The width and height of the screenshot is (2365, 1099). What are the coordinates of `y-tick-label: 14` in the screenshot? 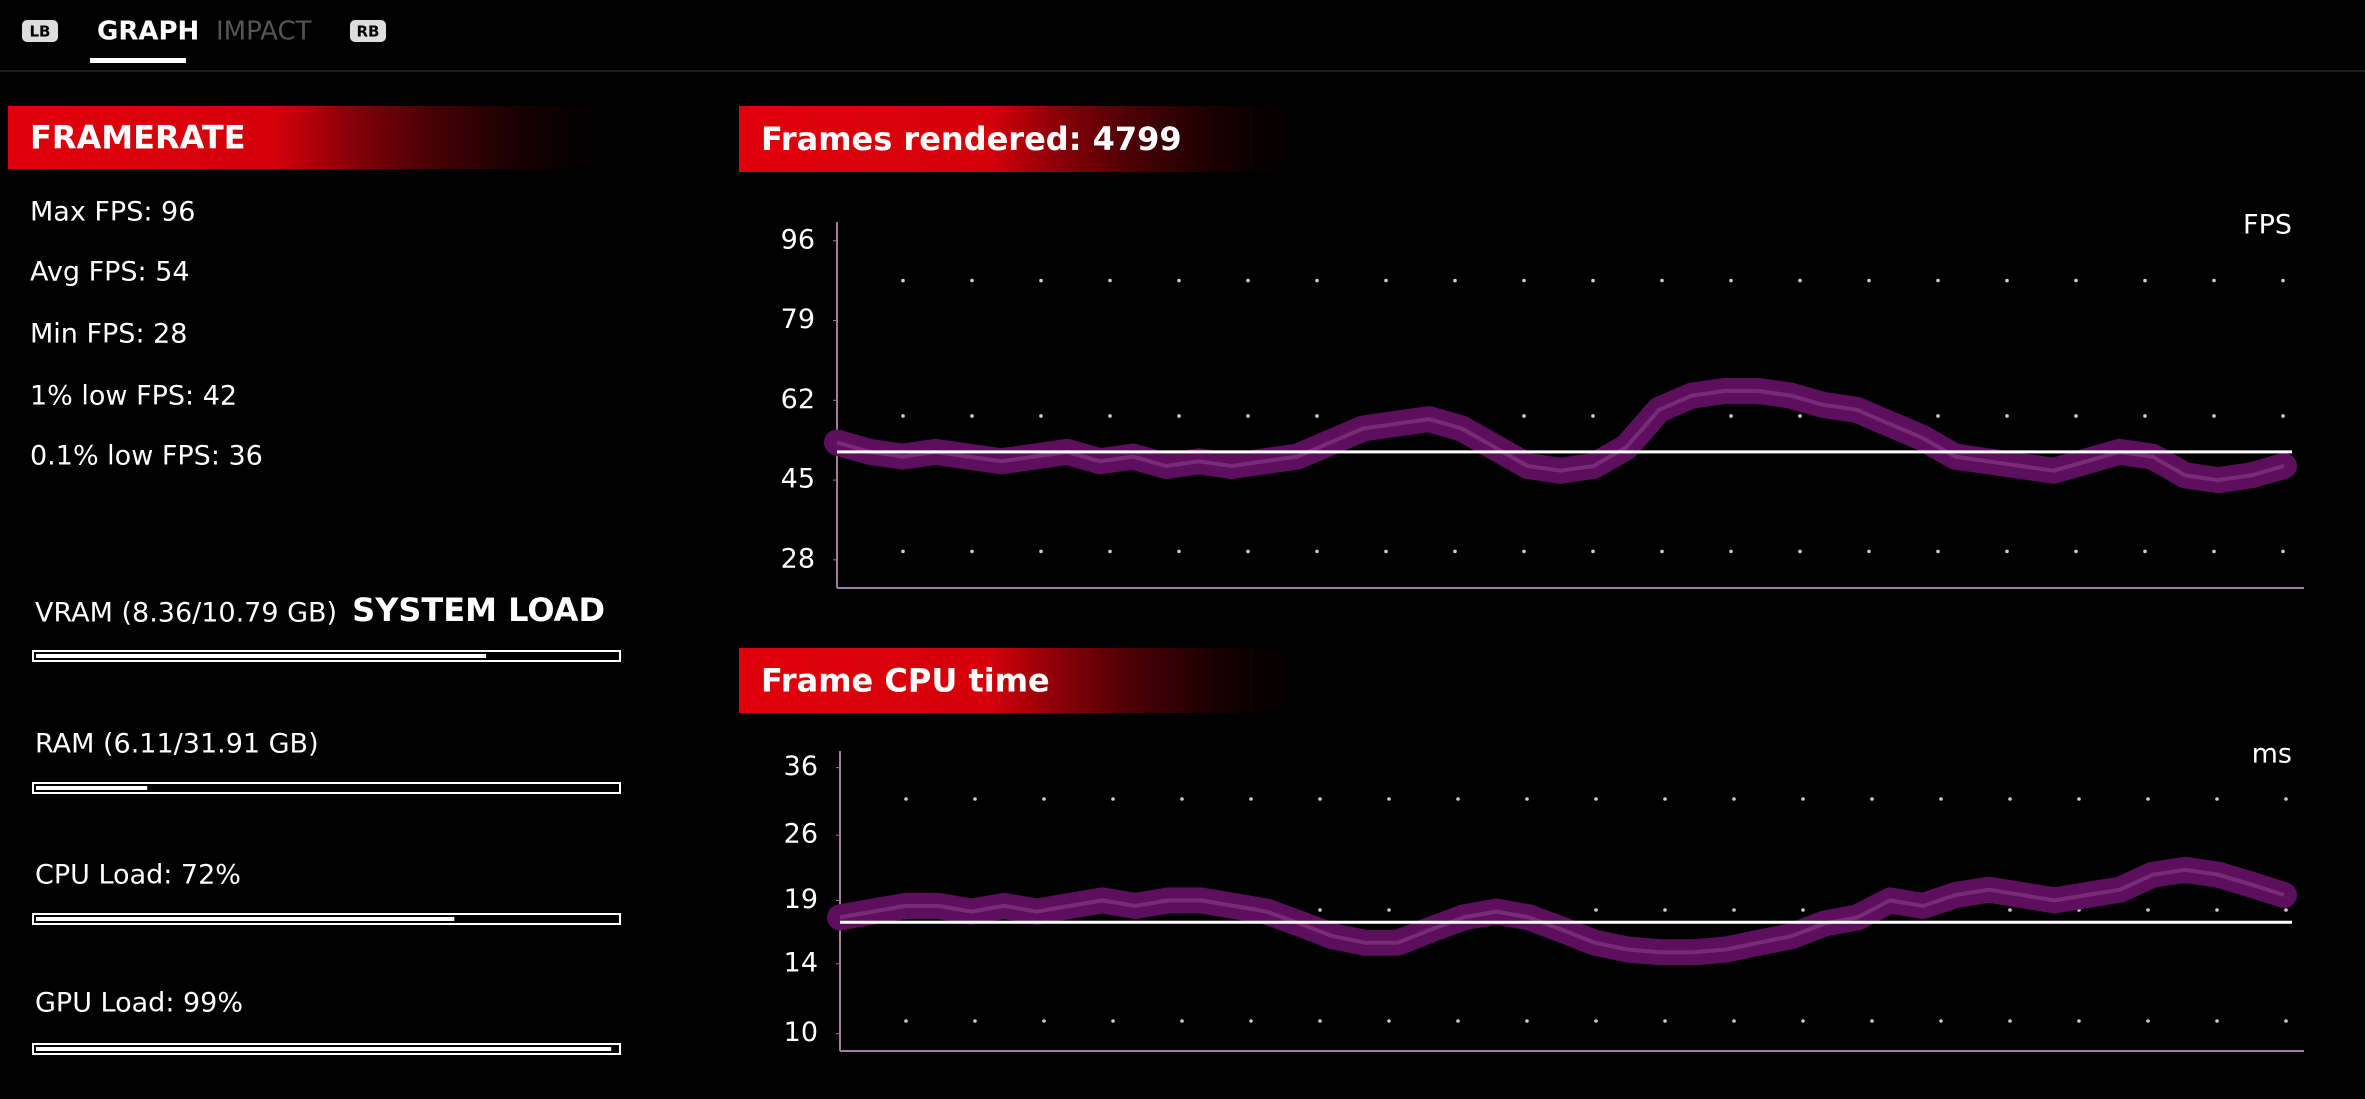 It's located at (801, 962).